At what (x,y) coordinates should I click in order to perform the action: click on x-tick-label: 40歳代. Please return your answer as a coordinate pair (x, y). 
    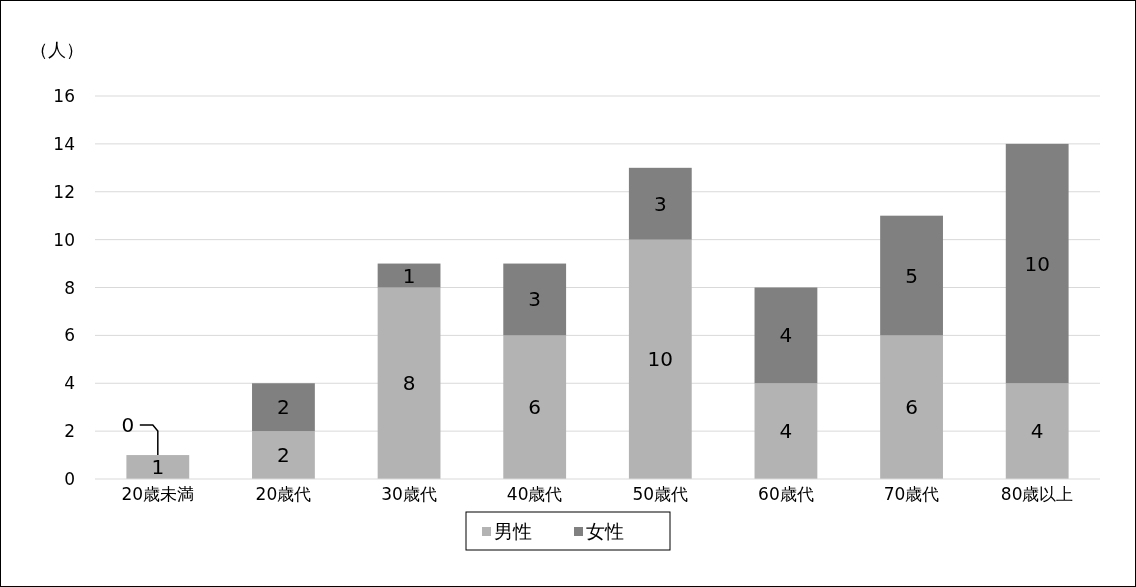
    Looking at the image, I should click on (534, 494).